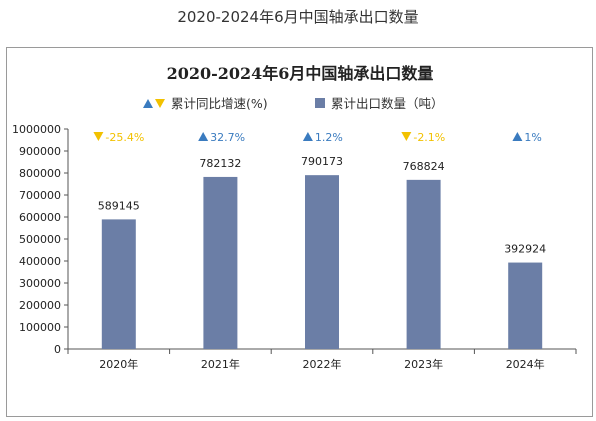  I want to click on yoy-value-label: -25.4%, so click(124, 137).